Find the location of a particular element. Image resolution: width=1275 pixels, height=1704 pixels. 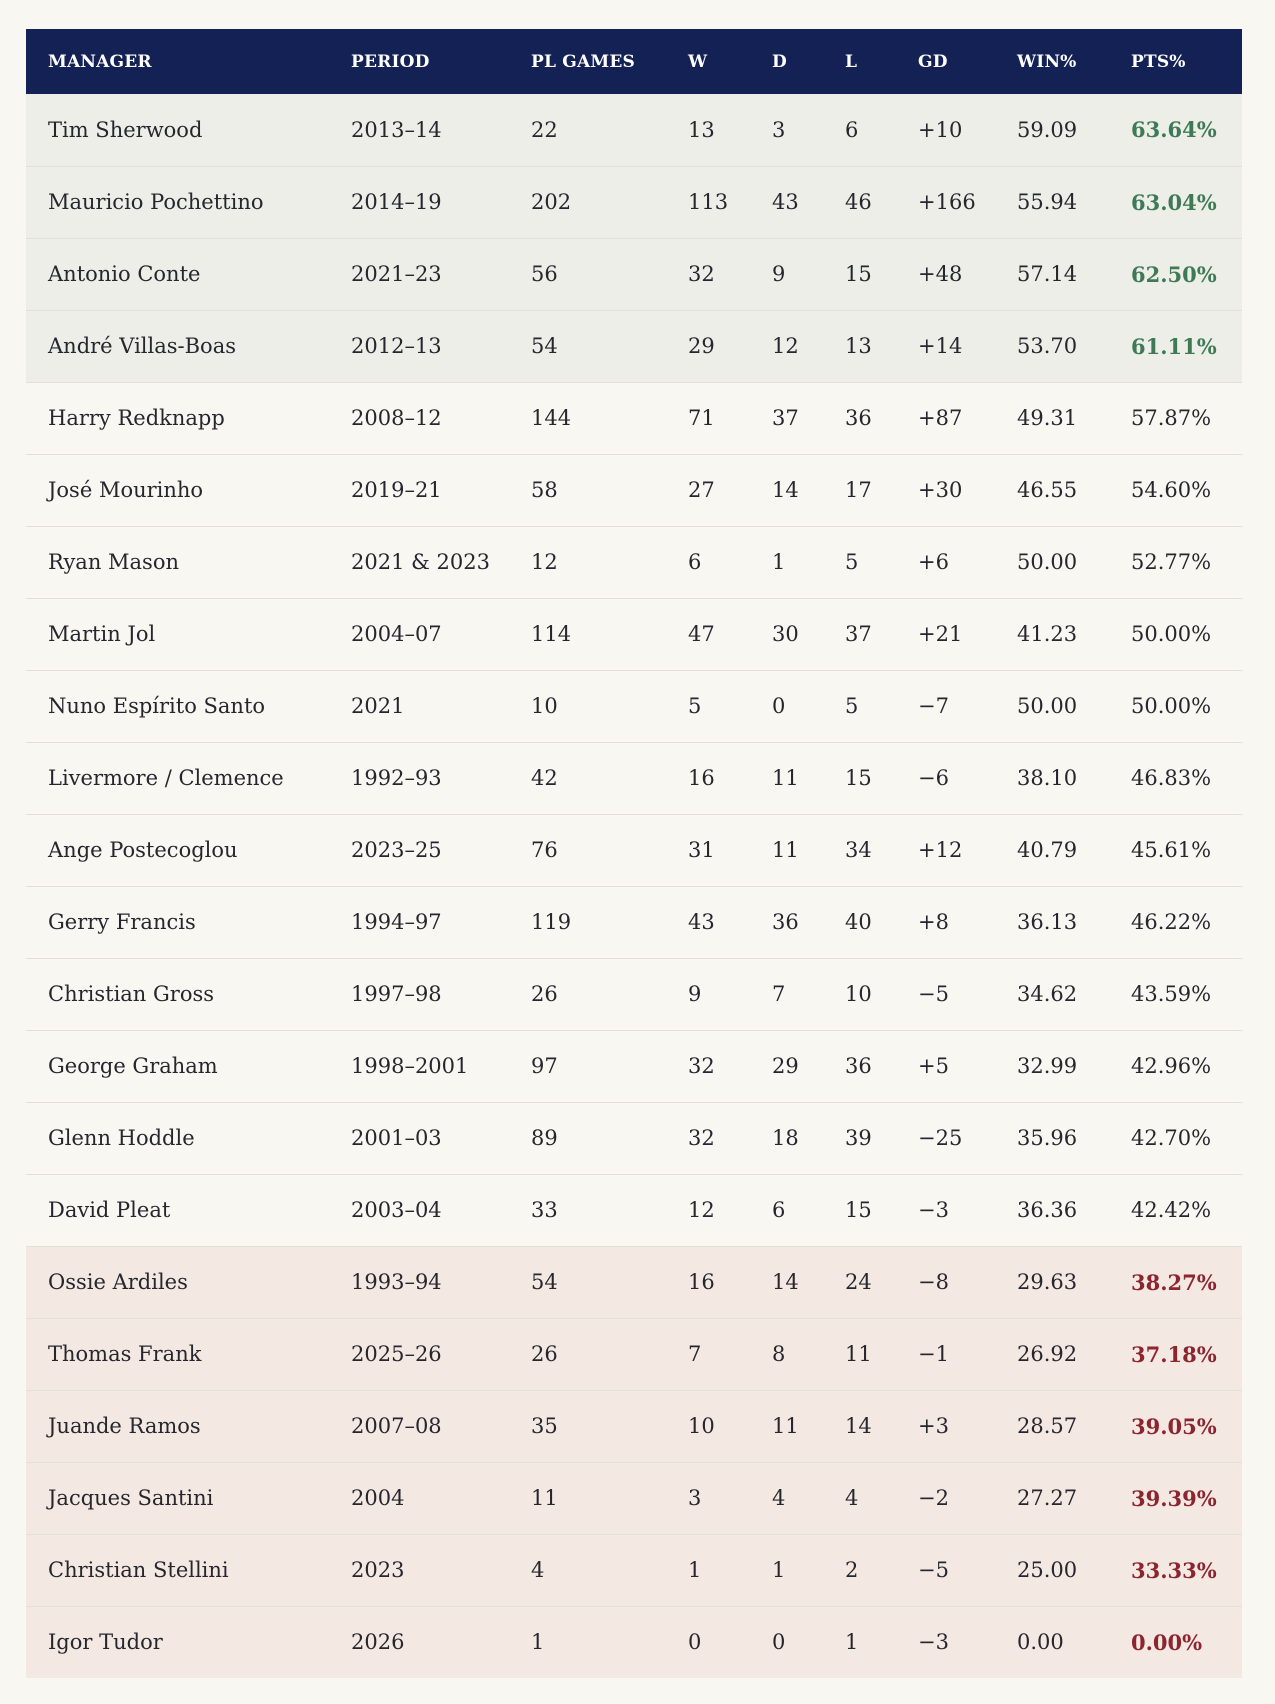

cell-goal-difference: +10 is located at coordinates (940, 129).